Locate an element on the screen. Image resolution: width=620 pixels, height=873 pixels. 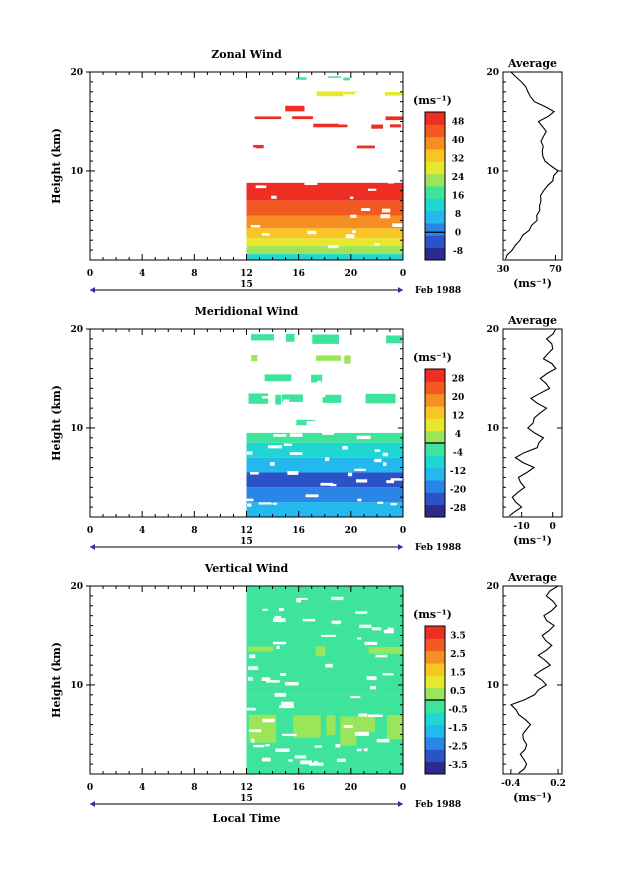
profile-x-tick-label: 70 is located at coordinates (555, 270).